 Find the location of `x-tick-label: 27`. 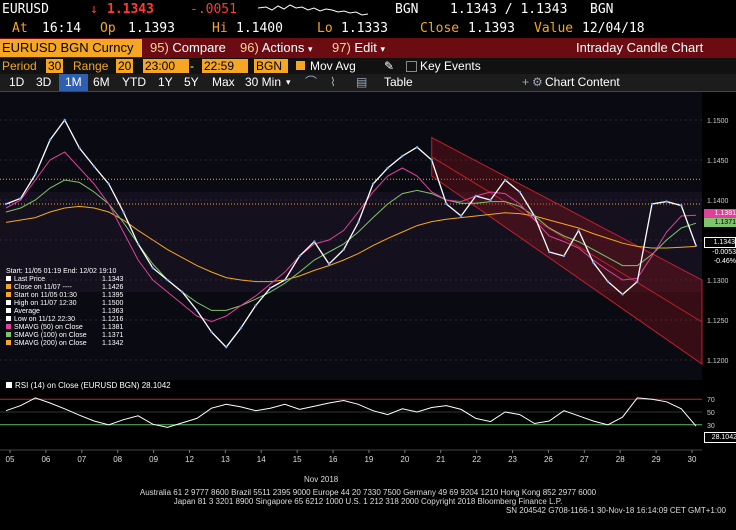

x-tick-label: 27 is located at coordinates (584, 459).